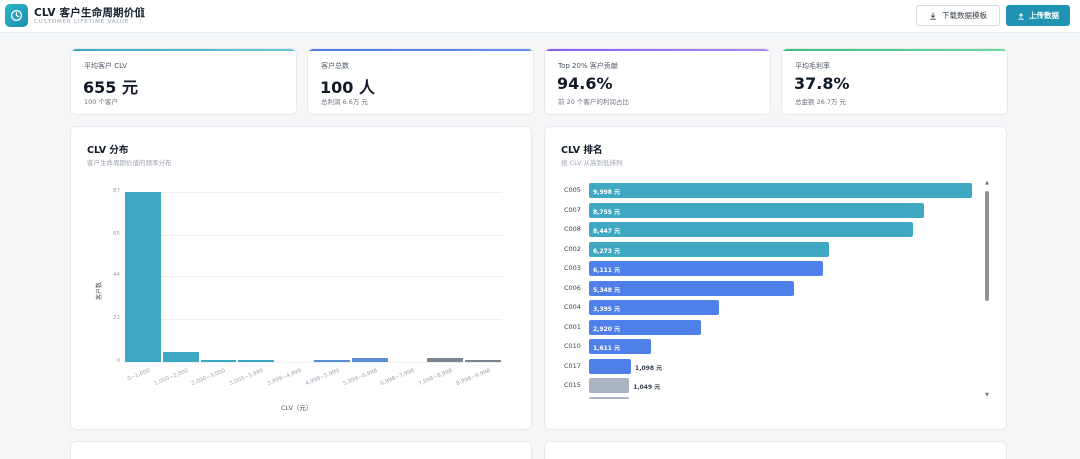  Describe the element at coordinates (572, 326) in the screenshot. I see `customer-id-label: C001` at that location.